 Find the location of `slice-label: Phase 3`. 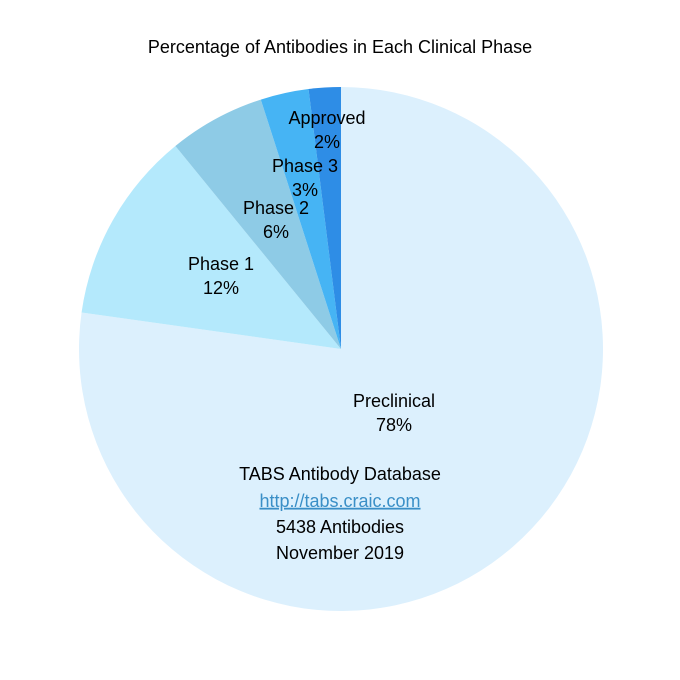

slice-label: Phase 3 is located at coordinates (305, 166).